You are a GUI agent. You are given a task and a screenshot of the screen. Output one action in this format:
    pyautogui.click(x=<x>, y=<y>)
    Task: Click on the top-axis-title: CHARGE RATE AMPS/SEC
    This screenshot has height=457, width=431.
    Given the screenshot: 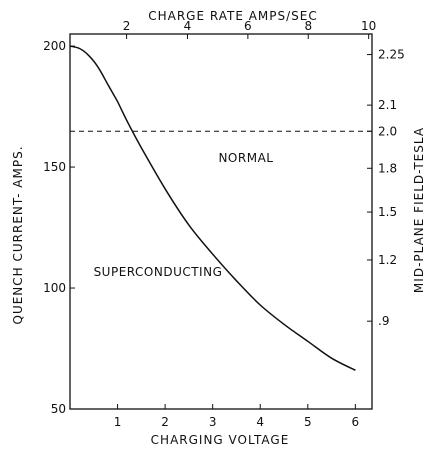 What is the action you would take?
    pyautogui.click(x=233, y=16)
    